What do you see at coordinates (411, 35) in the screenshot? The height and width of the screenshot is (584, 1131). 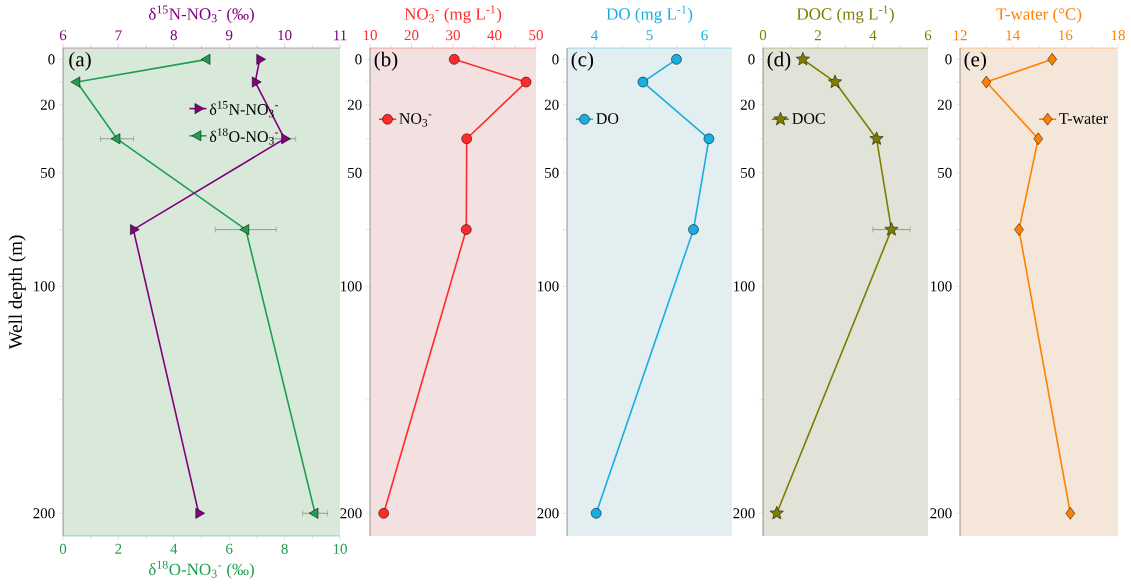 I see `x-tick-label: 20` at bounding box center [411, 35].